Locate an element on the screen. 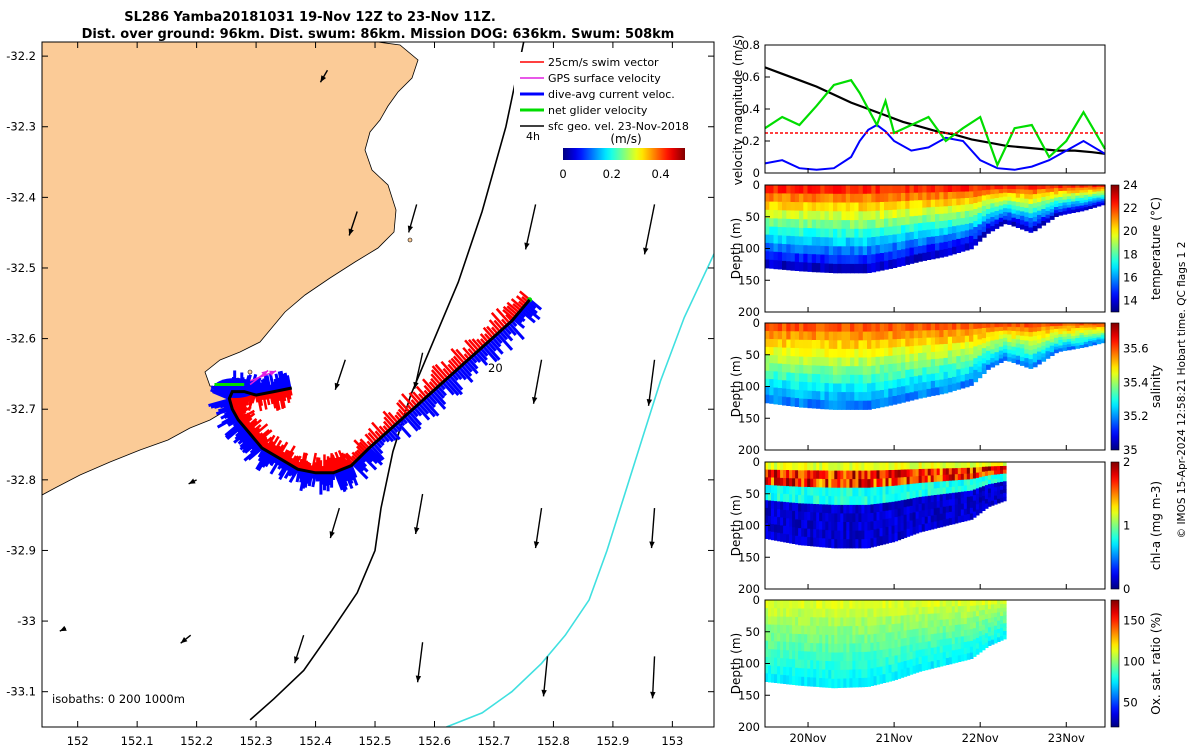  velocity-ytick-label: 0.8 is located at coordinates (751, 45).